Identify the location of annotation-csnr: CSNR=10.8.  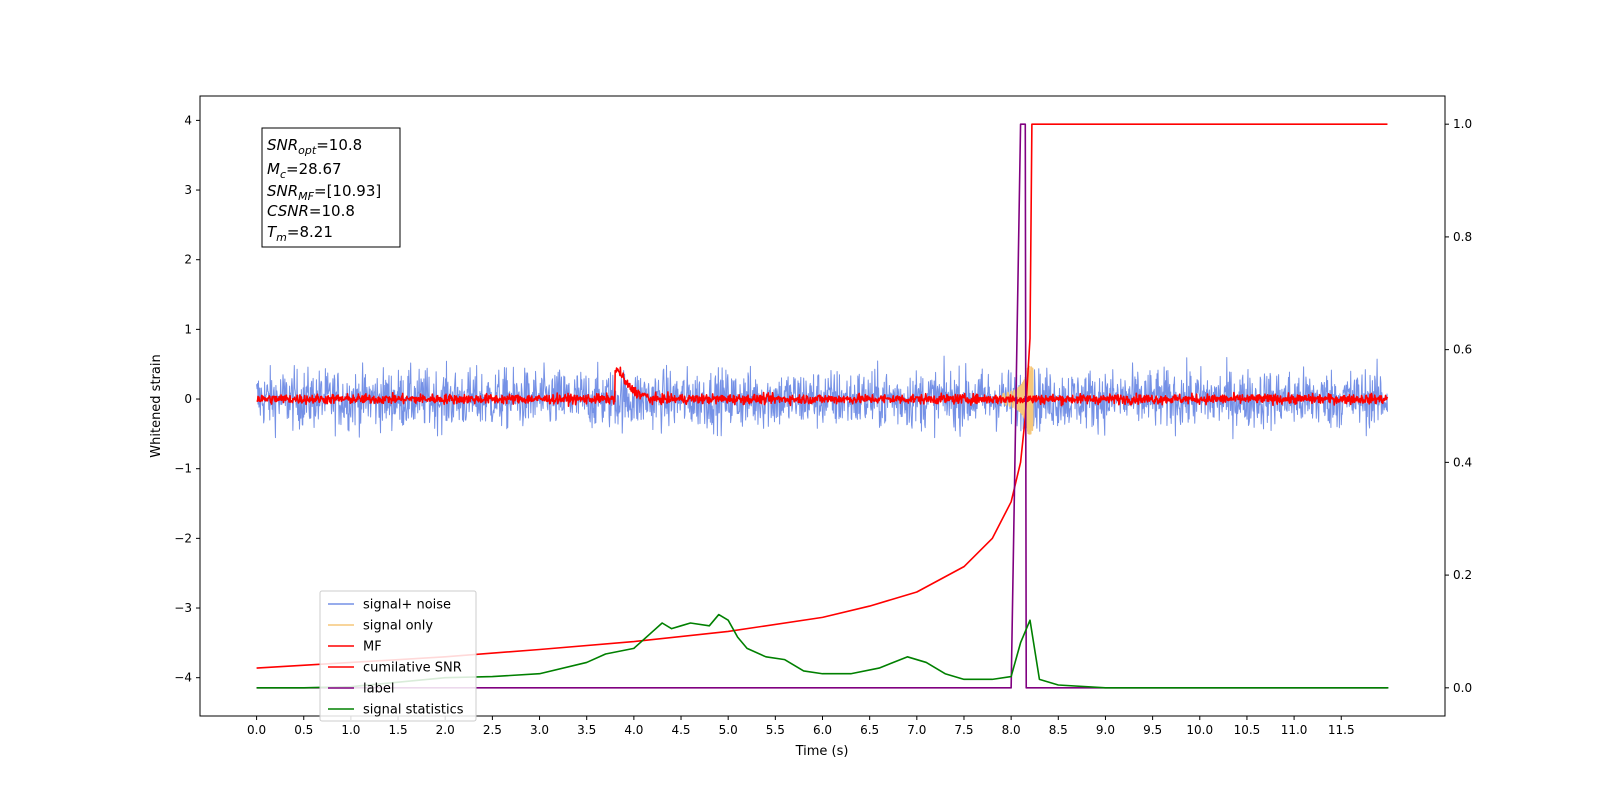
(311, 211).